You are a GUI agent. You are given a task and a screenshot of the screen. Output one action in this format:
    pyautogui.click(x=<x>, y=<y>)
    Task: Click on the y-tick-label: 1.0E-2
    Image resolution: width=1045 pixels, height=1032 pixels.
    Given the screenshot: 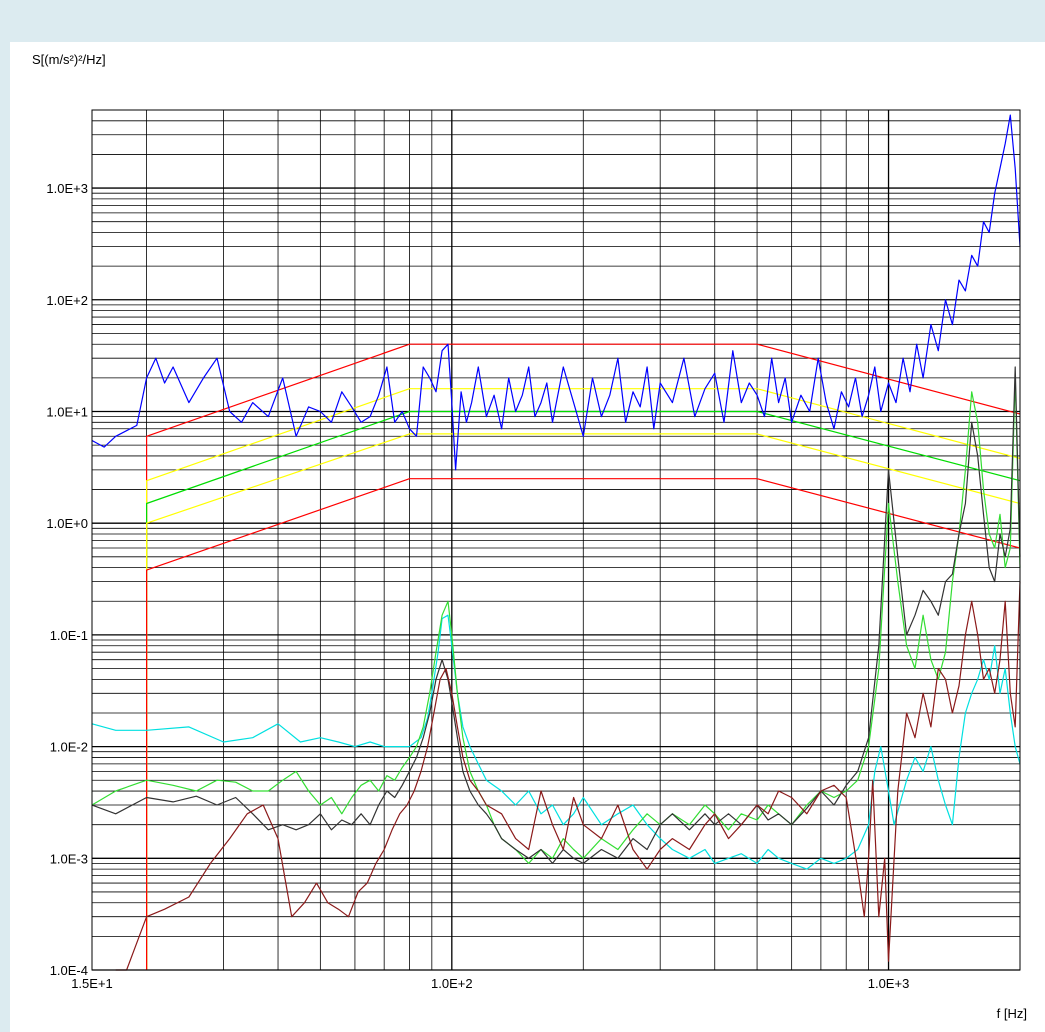 What is the action you would take?
    pyautogui.click(x=69, y=747)
    